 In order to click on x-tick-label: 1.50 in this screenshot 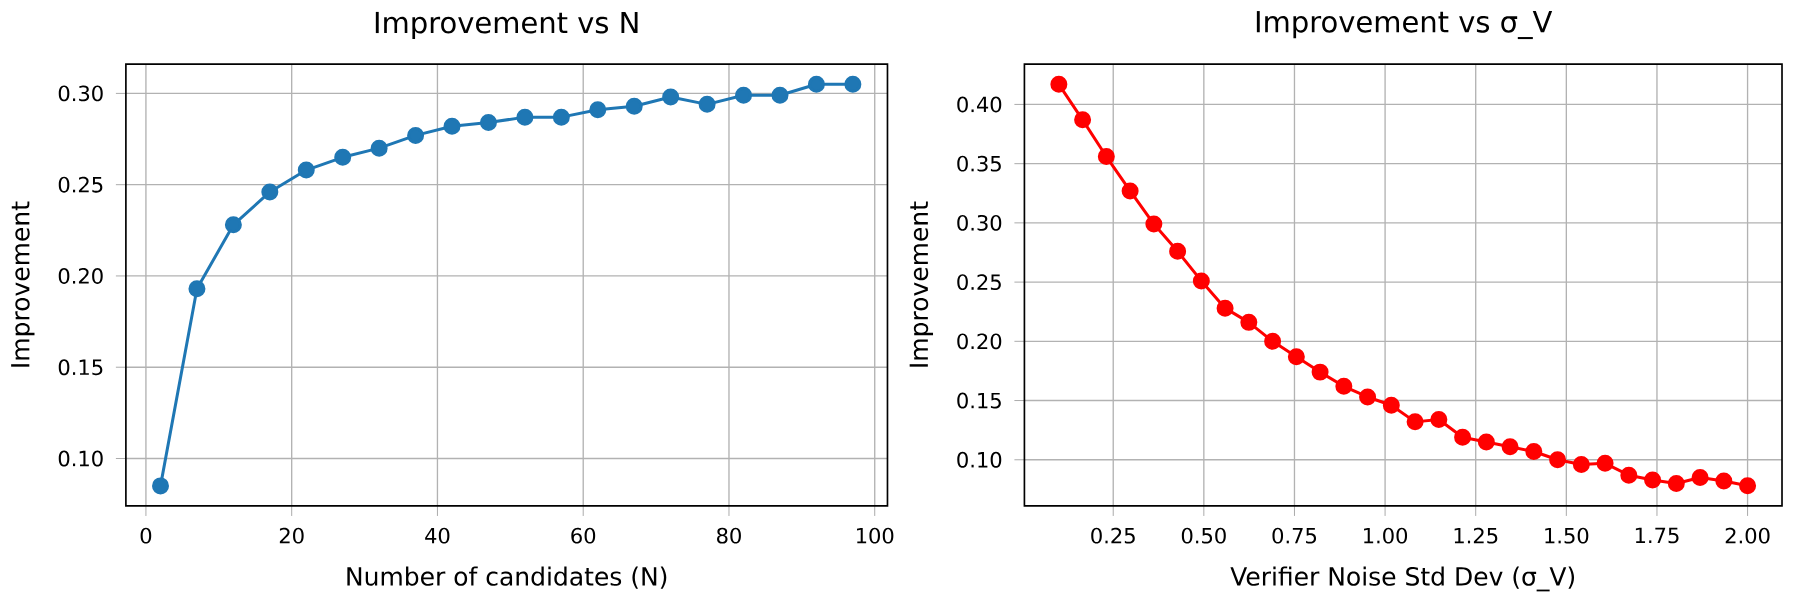, I will do `click(1567, 535)`.